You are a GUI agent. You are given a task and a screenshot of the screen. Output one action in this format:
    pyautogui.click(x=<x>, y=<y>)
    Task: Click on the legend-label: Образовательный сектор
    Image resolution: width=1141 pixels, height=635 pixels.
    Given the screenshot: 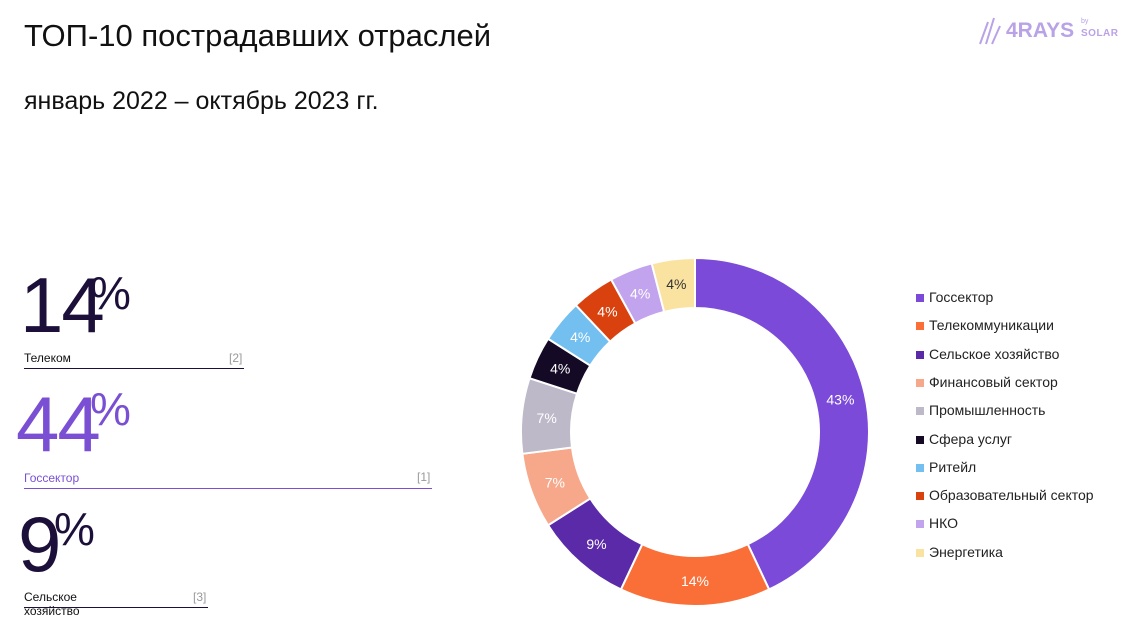 What is the action you would take?
    pyautogui.click(x=1011, y=495)
    